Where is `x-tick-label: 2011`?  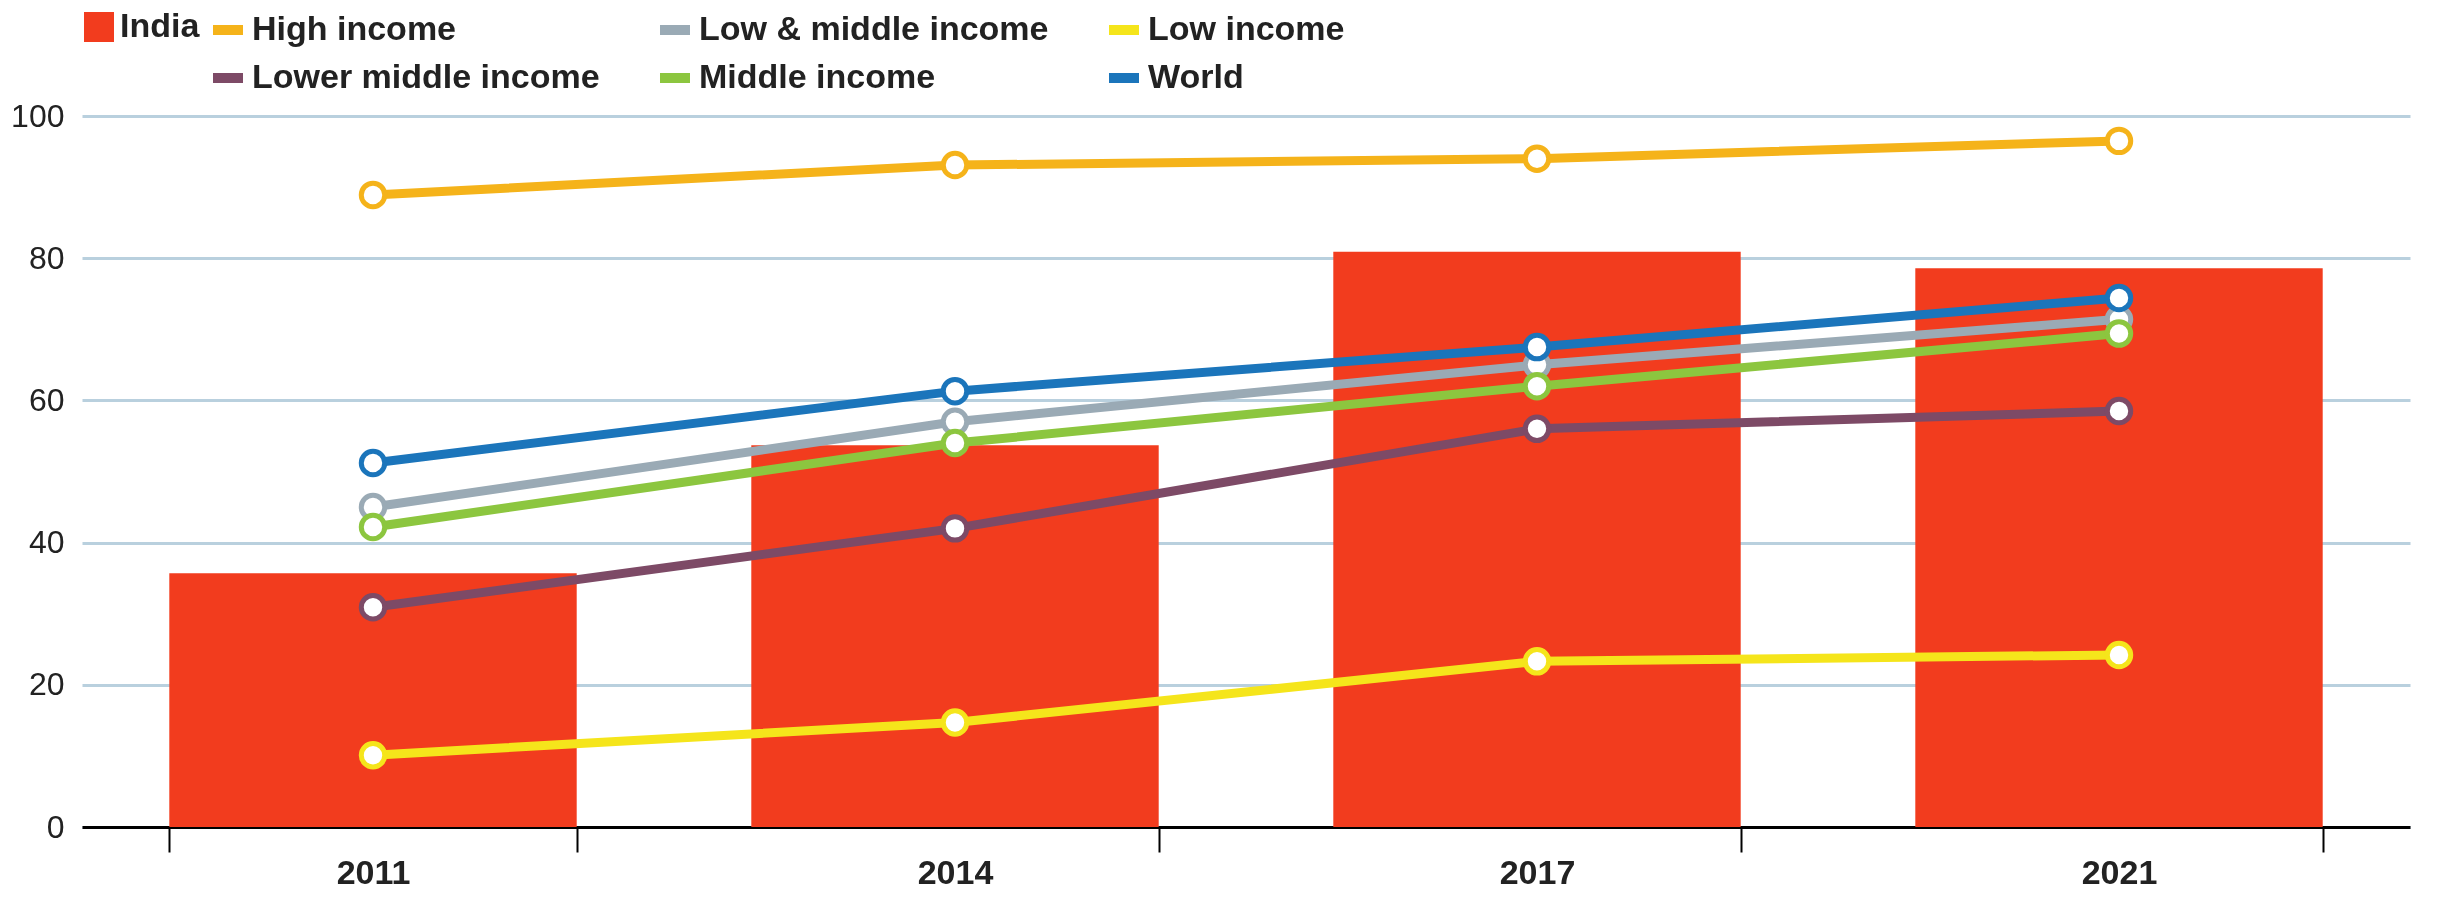
x-tick-label: 2011 is located at coordinates (373, 871).